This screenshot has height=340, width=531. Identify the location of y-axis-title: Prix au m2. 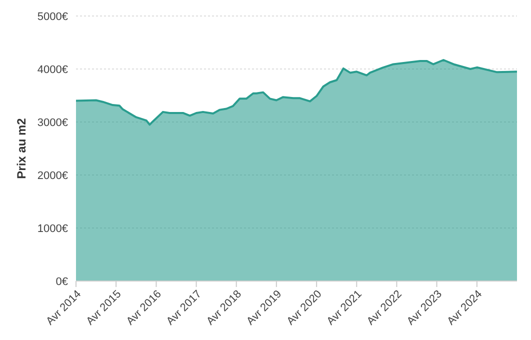
(21, 148).